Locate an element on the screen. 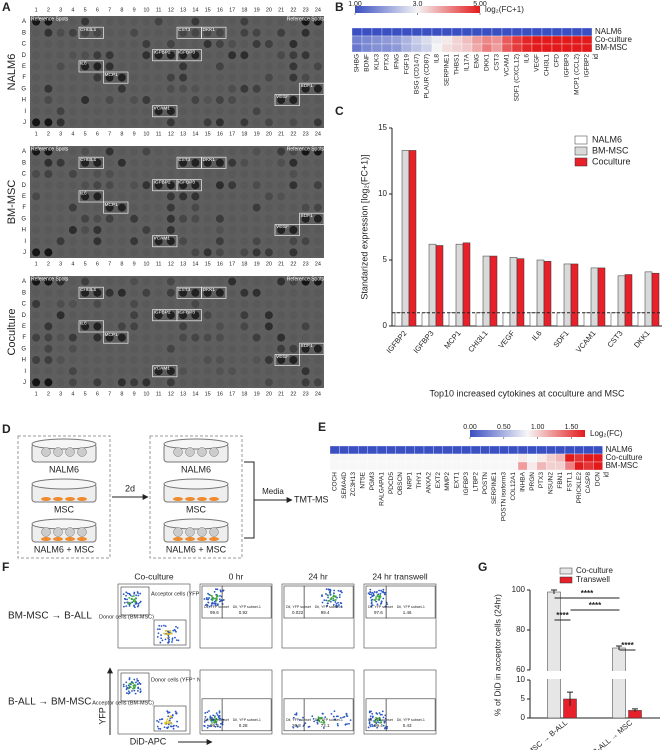 This screenshot has width=672, height=750. column-title: id is located at coordinates (606, 475).